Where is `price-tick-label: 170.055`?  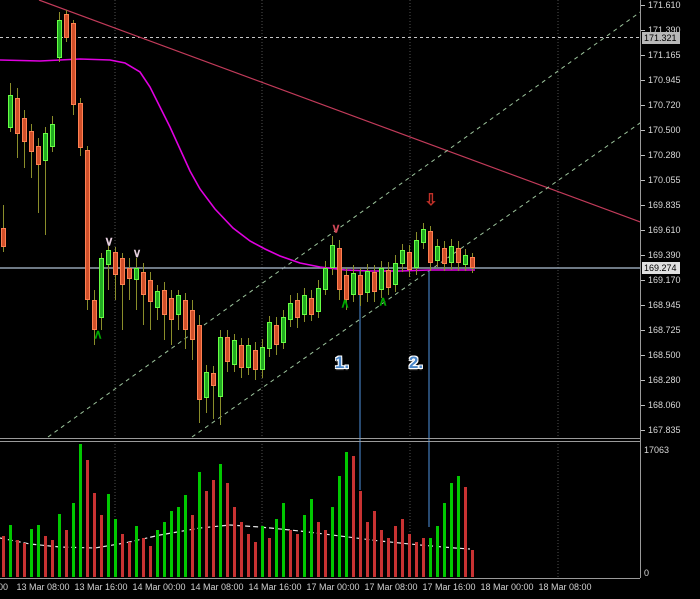
price-tick-label: 170.055 is located at coordinates (664, 180).